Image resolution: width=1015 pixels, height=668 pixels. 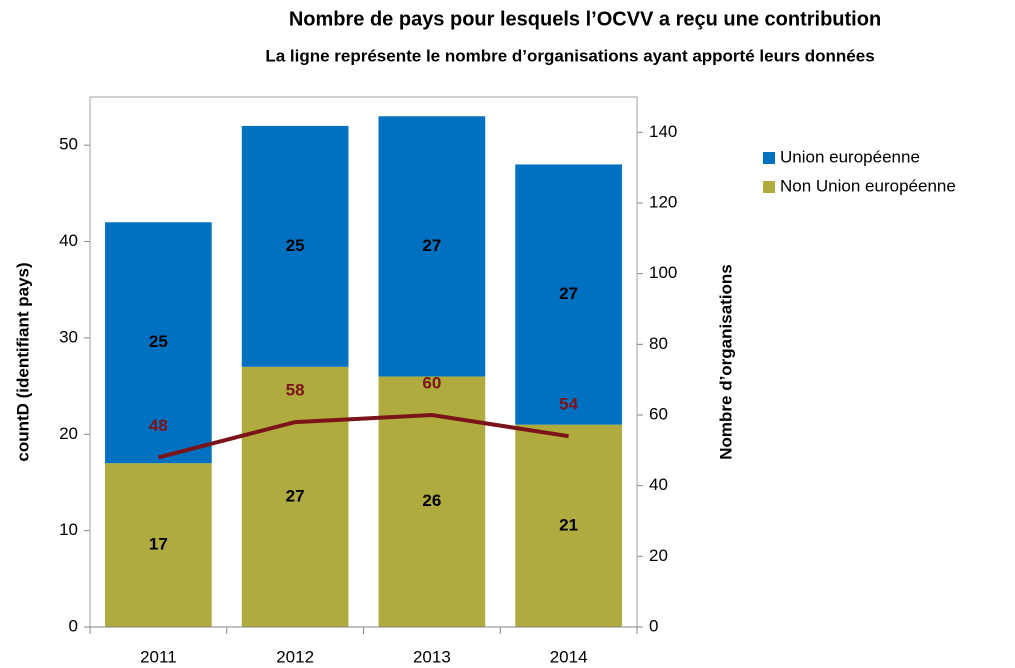 I want to click on data-label: 21, so click(x=568, y=524).